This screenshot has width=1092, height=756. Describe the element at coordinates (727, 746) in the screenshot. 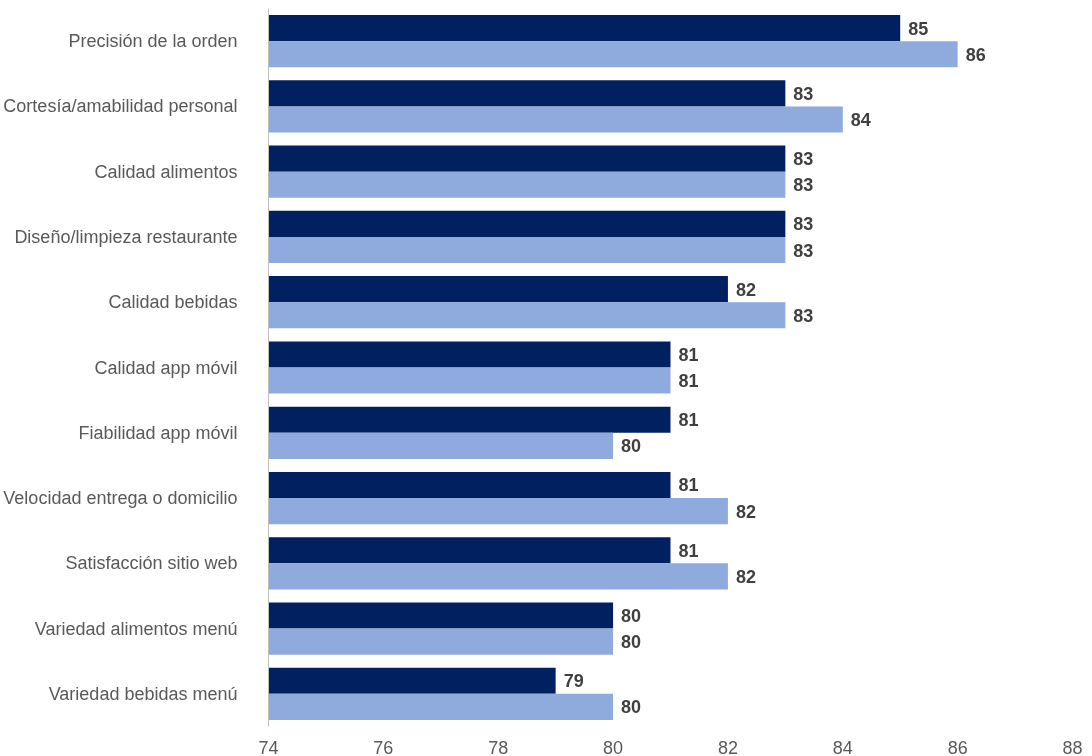

I see `x-tick-label: 82` at that location.